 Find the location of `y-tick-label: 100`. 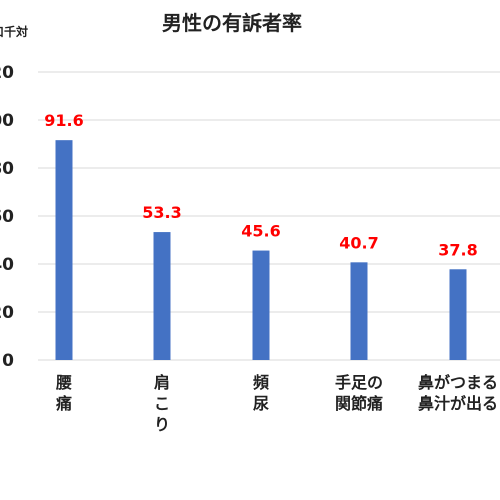

y-tick-label: 100 is located at coordinates (7, 121).